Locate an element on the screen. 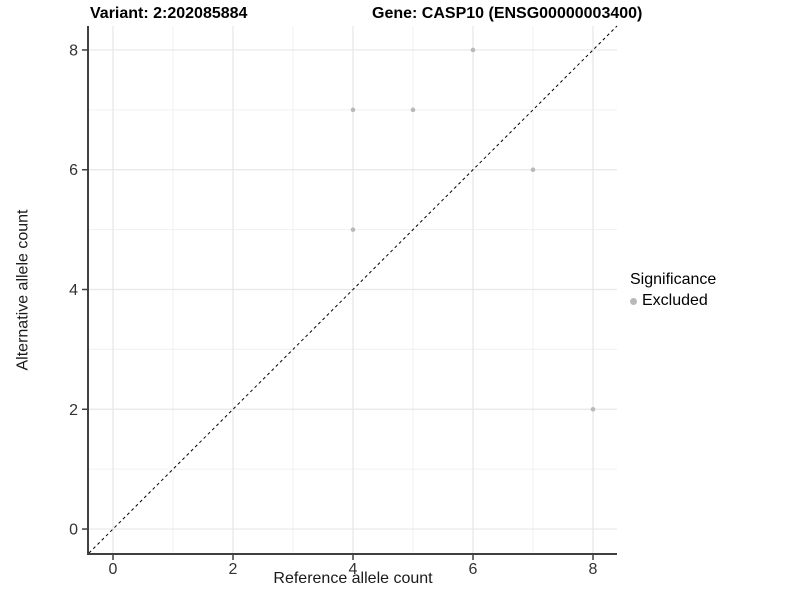 The height and width of the screenshot is (600, 800). x-axis-title: Reference allele count is located at coordinates (353, 578).